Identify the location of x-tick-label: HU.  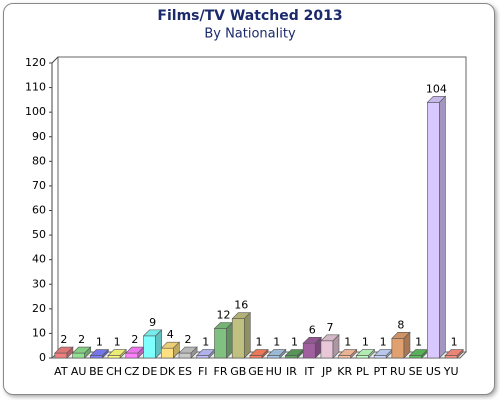
(274, 371).